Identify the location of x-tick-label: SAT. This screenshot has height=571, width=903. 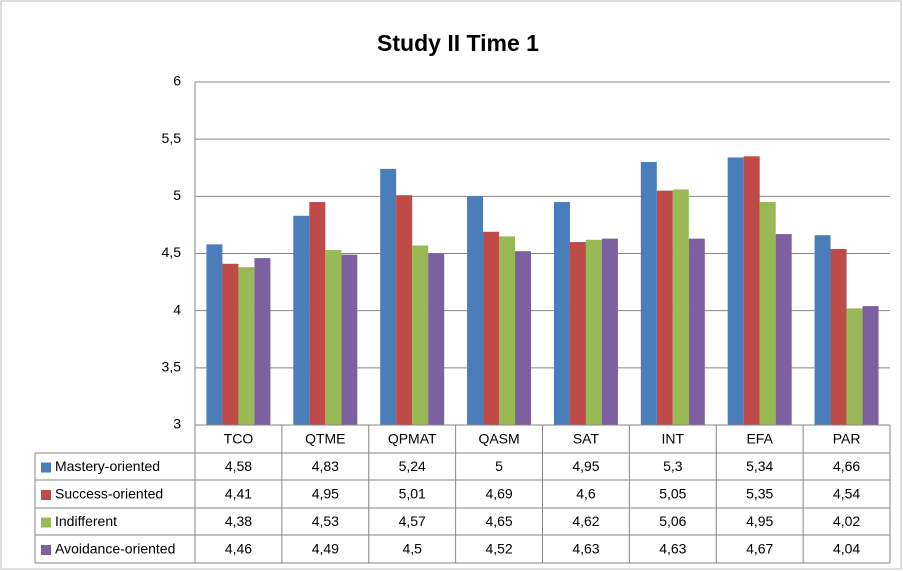
(586, 439).